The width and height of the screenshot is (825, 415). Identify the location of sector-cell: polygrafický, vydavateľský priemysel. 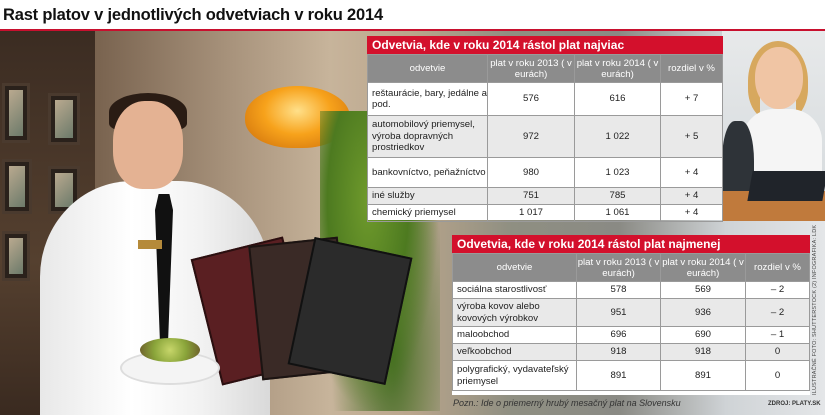
(514, 375).